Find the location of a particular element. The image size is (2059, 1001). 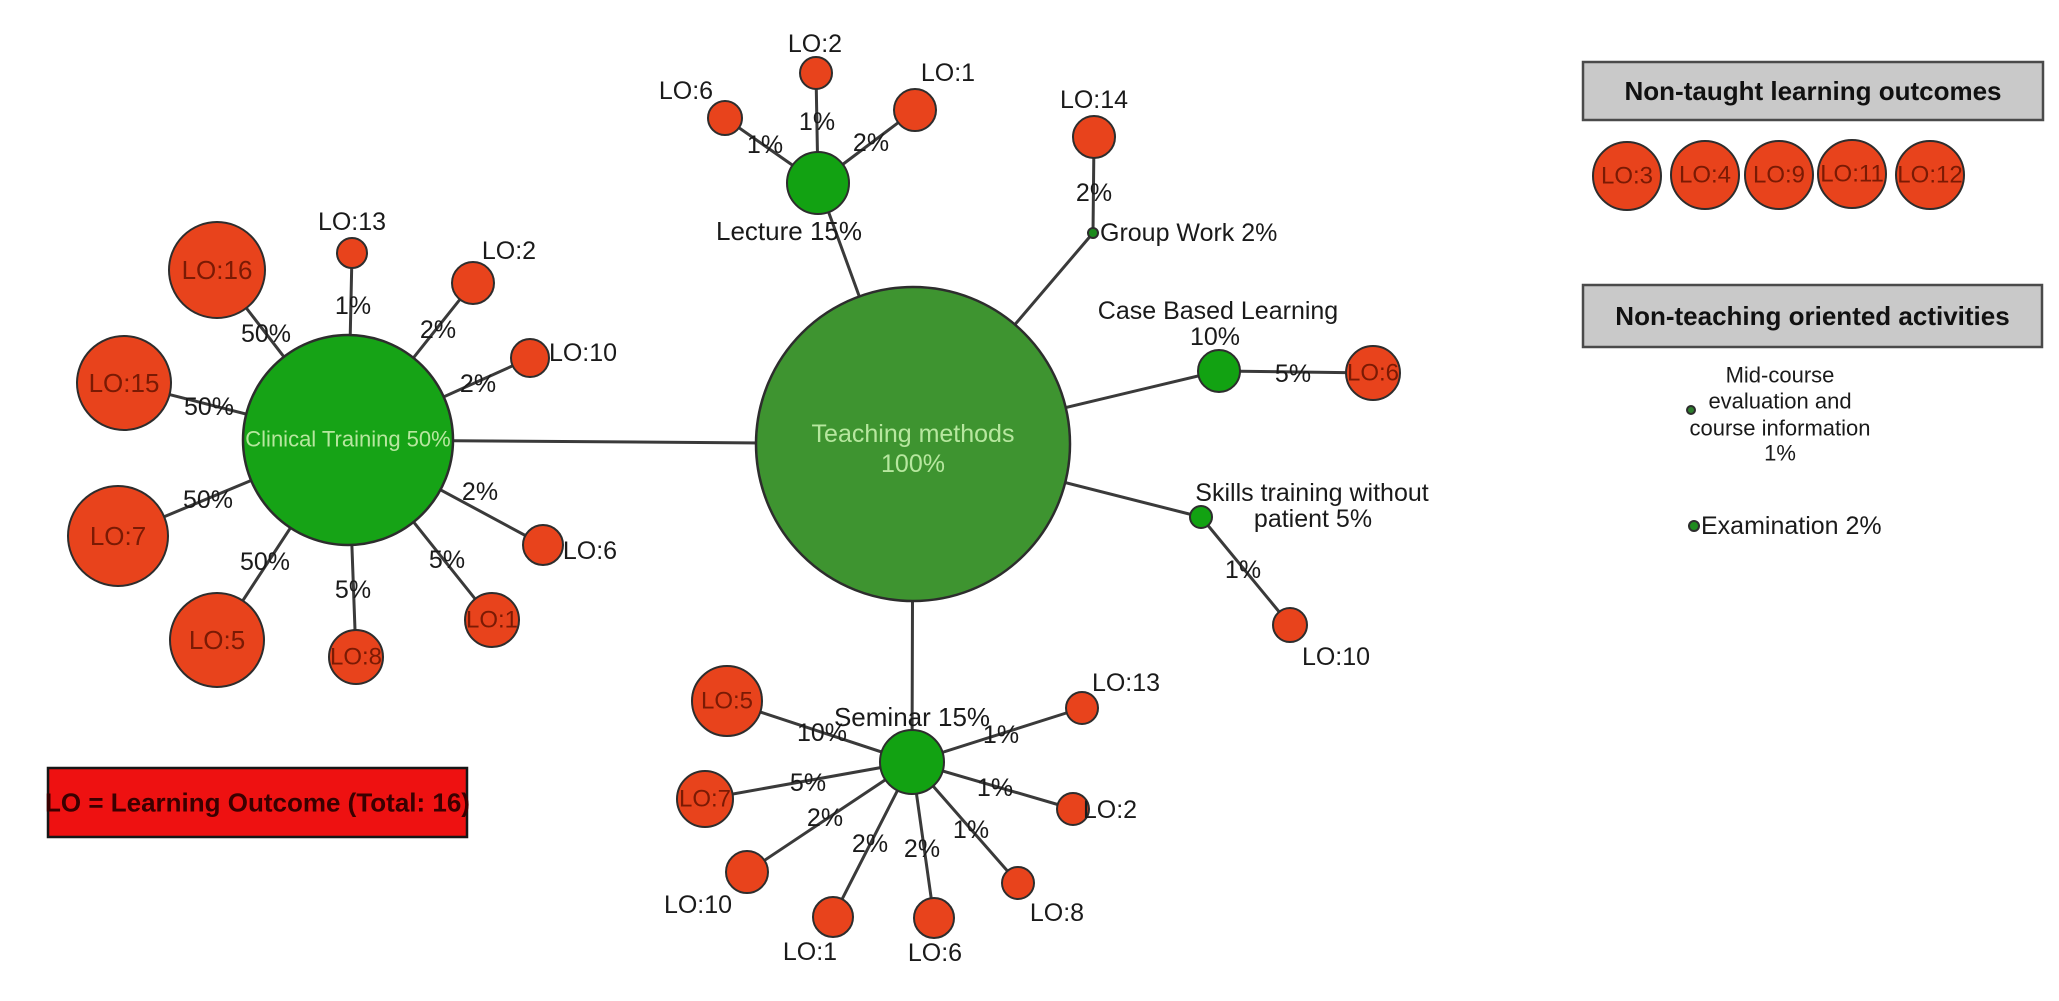

node-seminar is located at coordinates (912, 762).